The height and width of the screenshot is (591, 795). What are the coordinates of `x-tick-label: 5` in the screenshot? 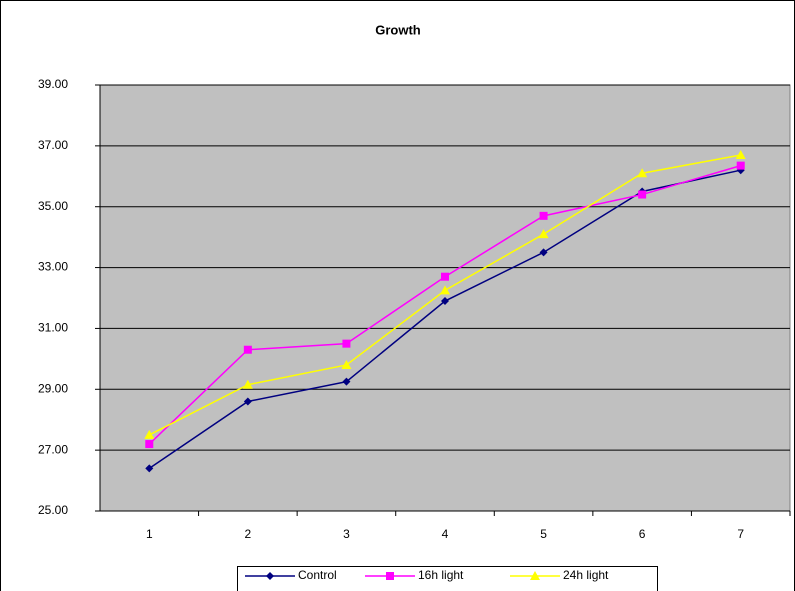 It's located at (543, 534).